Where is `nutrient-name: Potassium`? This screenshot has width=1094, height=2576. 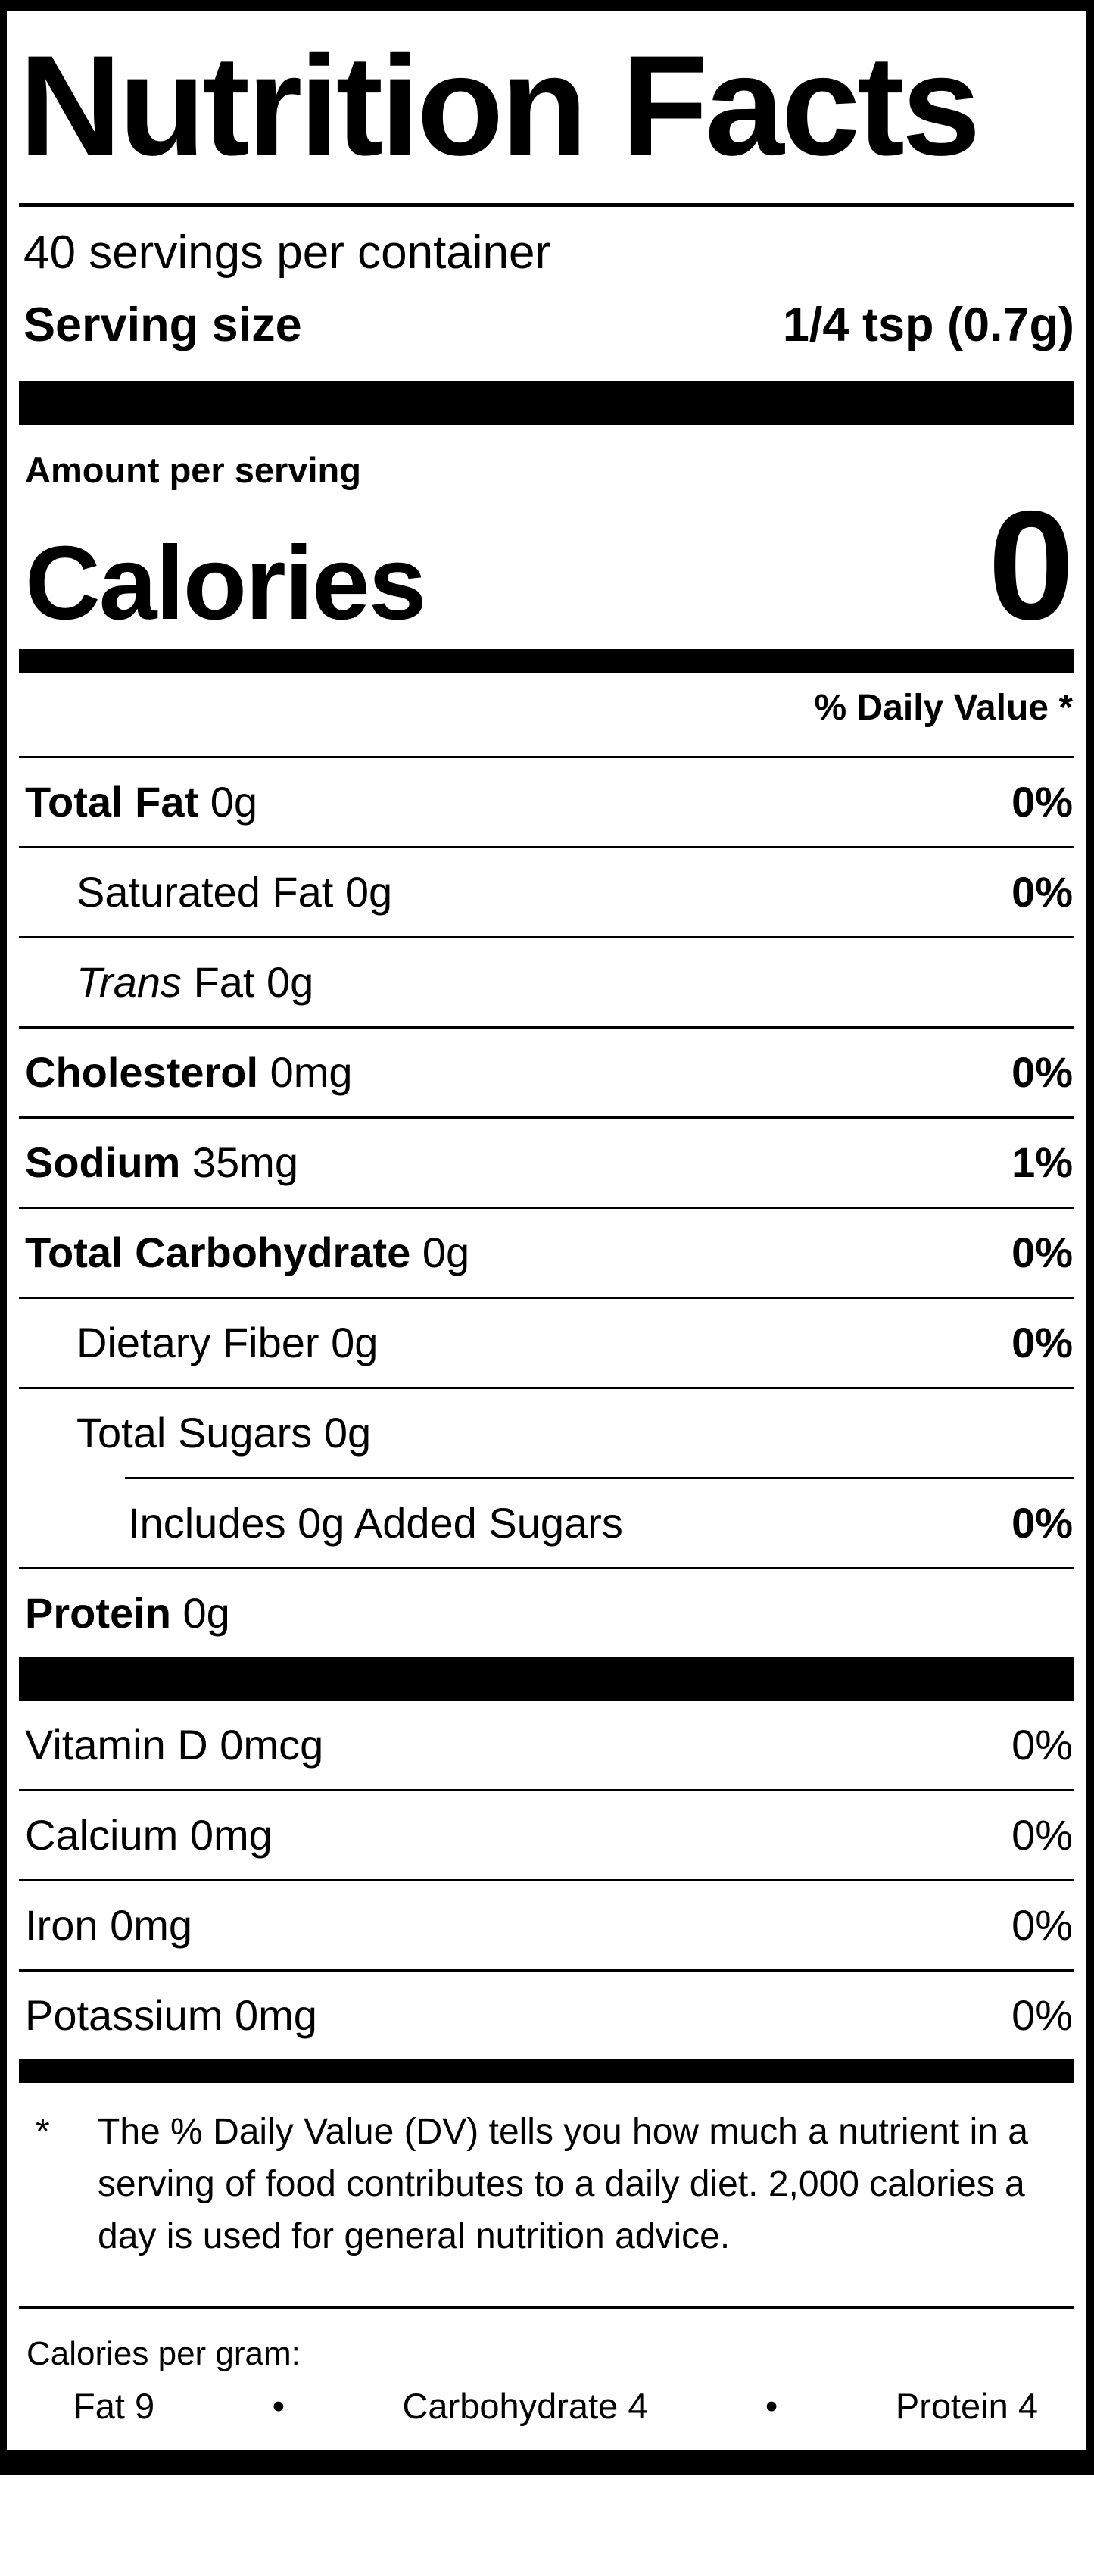 nutrient-name: Potassium is located at coordinates (124, 2015).